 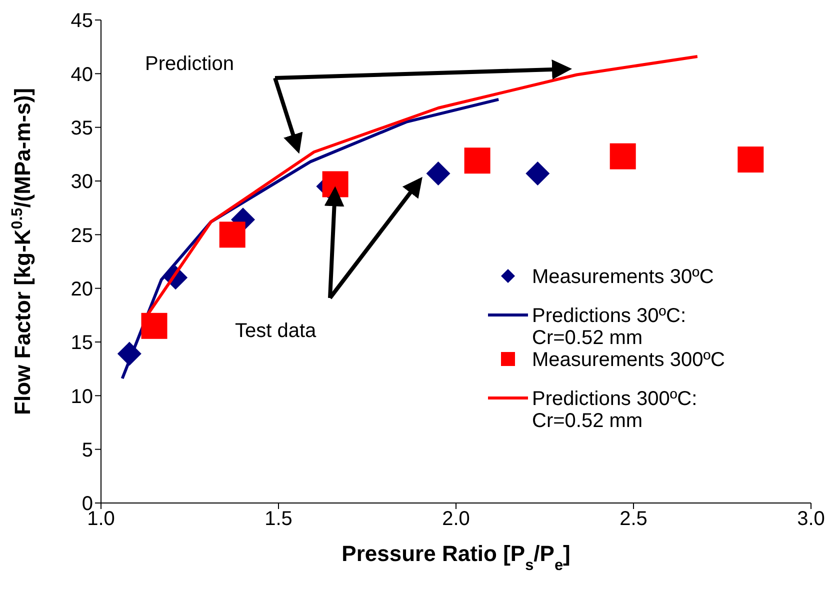 I want to click on y-tick-label: 5, so click(x=87, y=450).